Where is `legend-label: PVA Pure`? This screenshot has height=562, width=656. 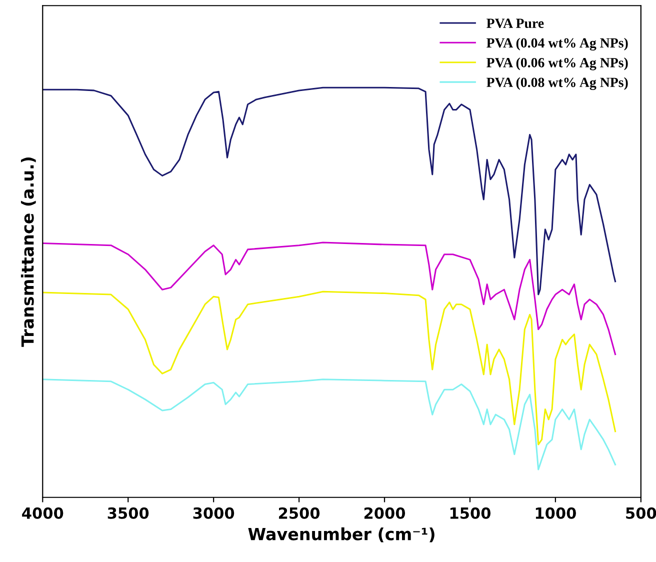
legend-label: PVA Pure is located at coordinates (515, 23).